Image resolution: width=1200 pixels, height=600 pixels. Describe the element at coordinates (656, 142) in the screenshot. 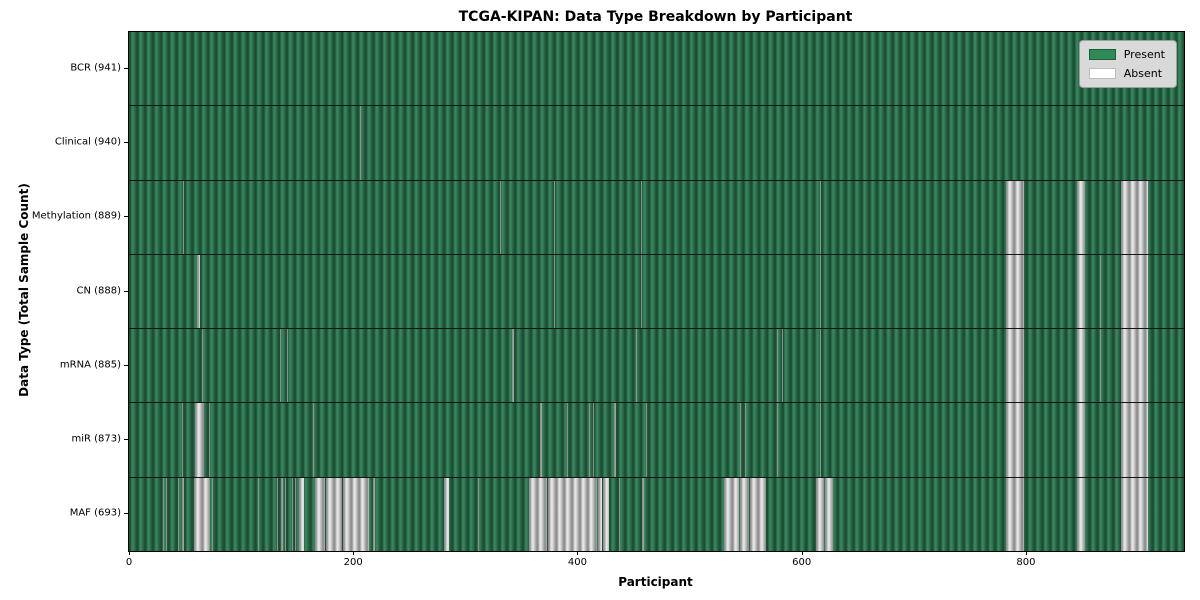

I see `heatmap-row-Clinical` at that location.